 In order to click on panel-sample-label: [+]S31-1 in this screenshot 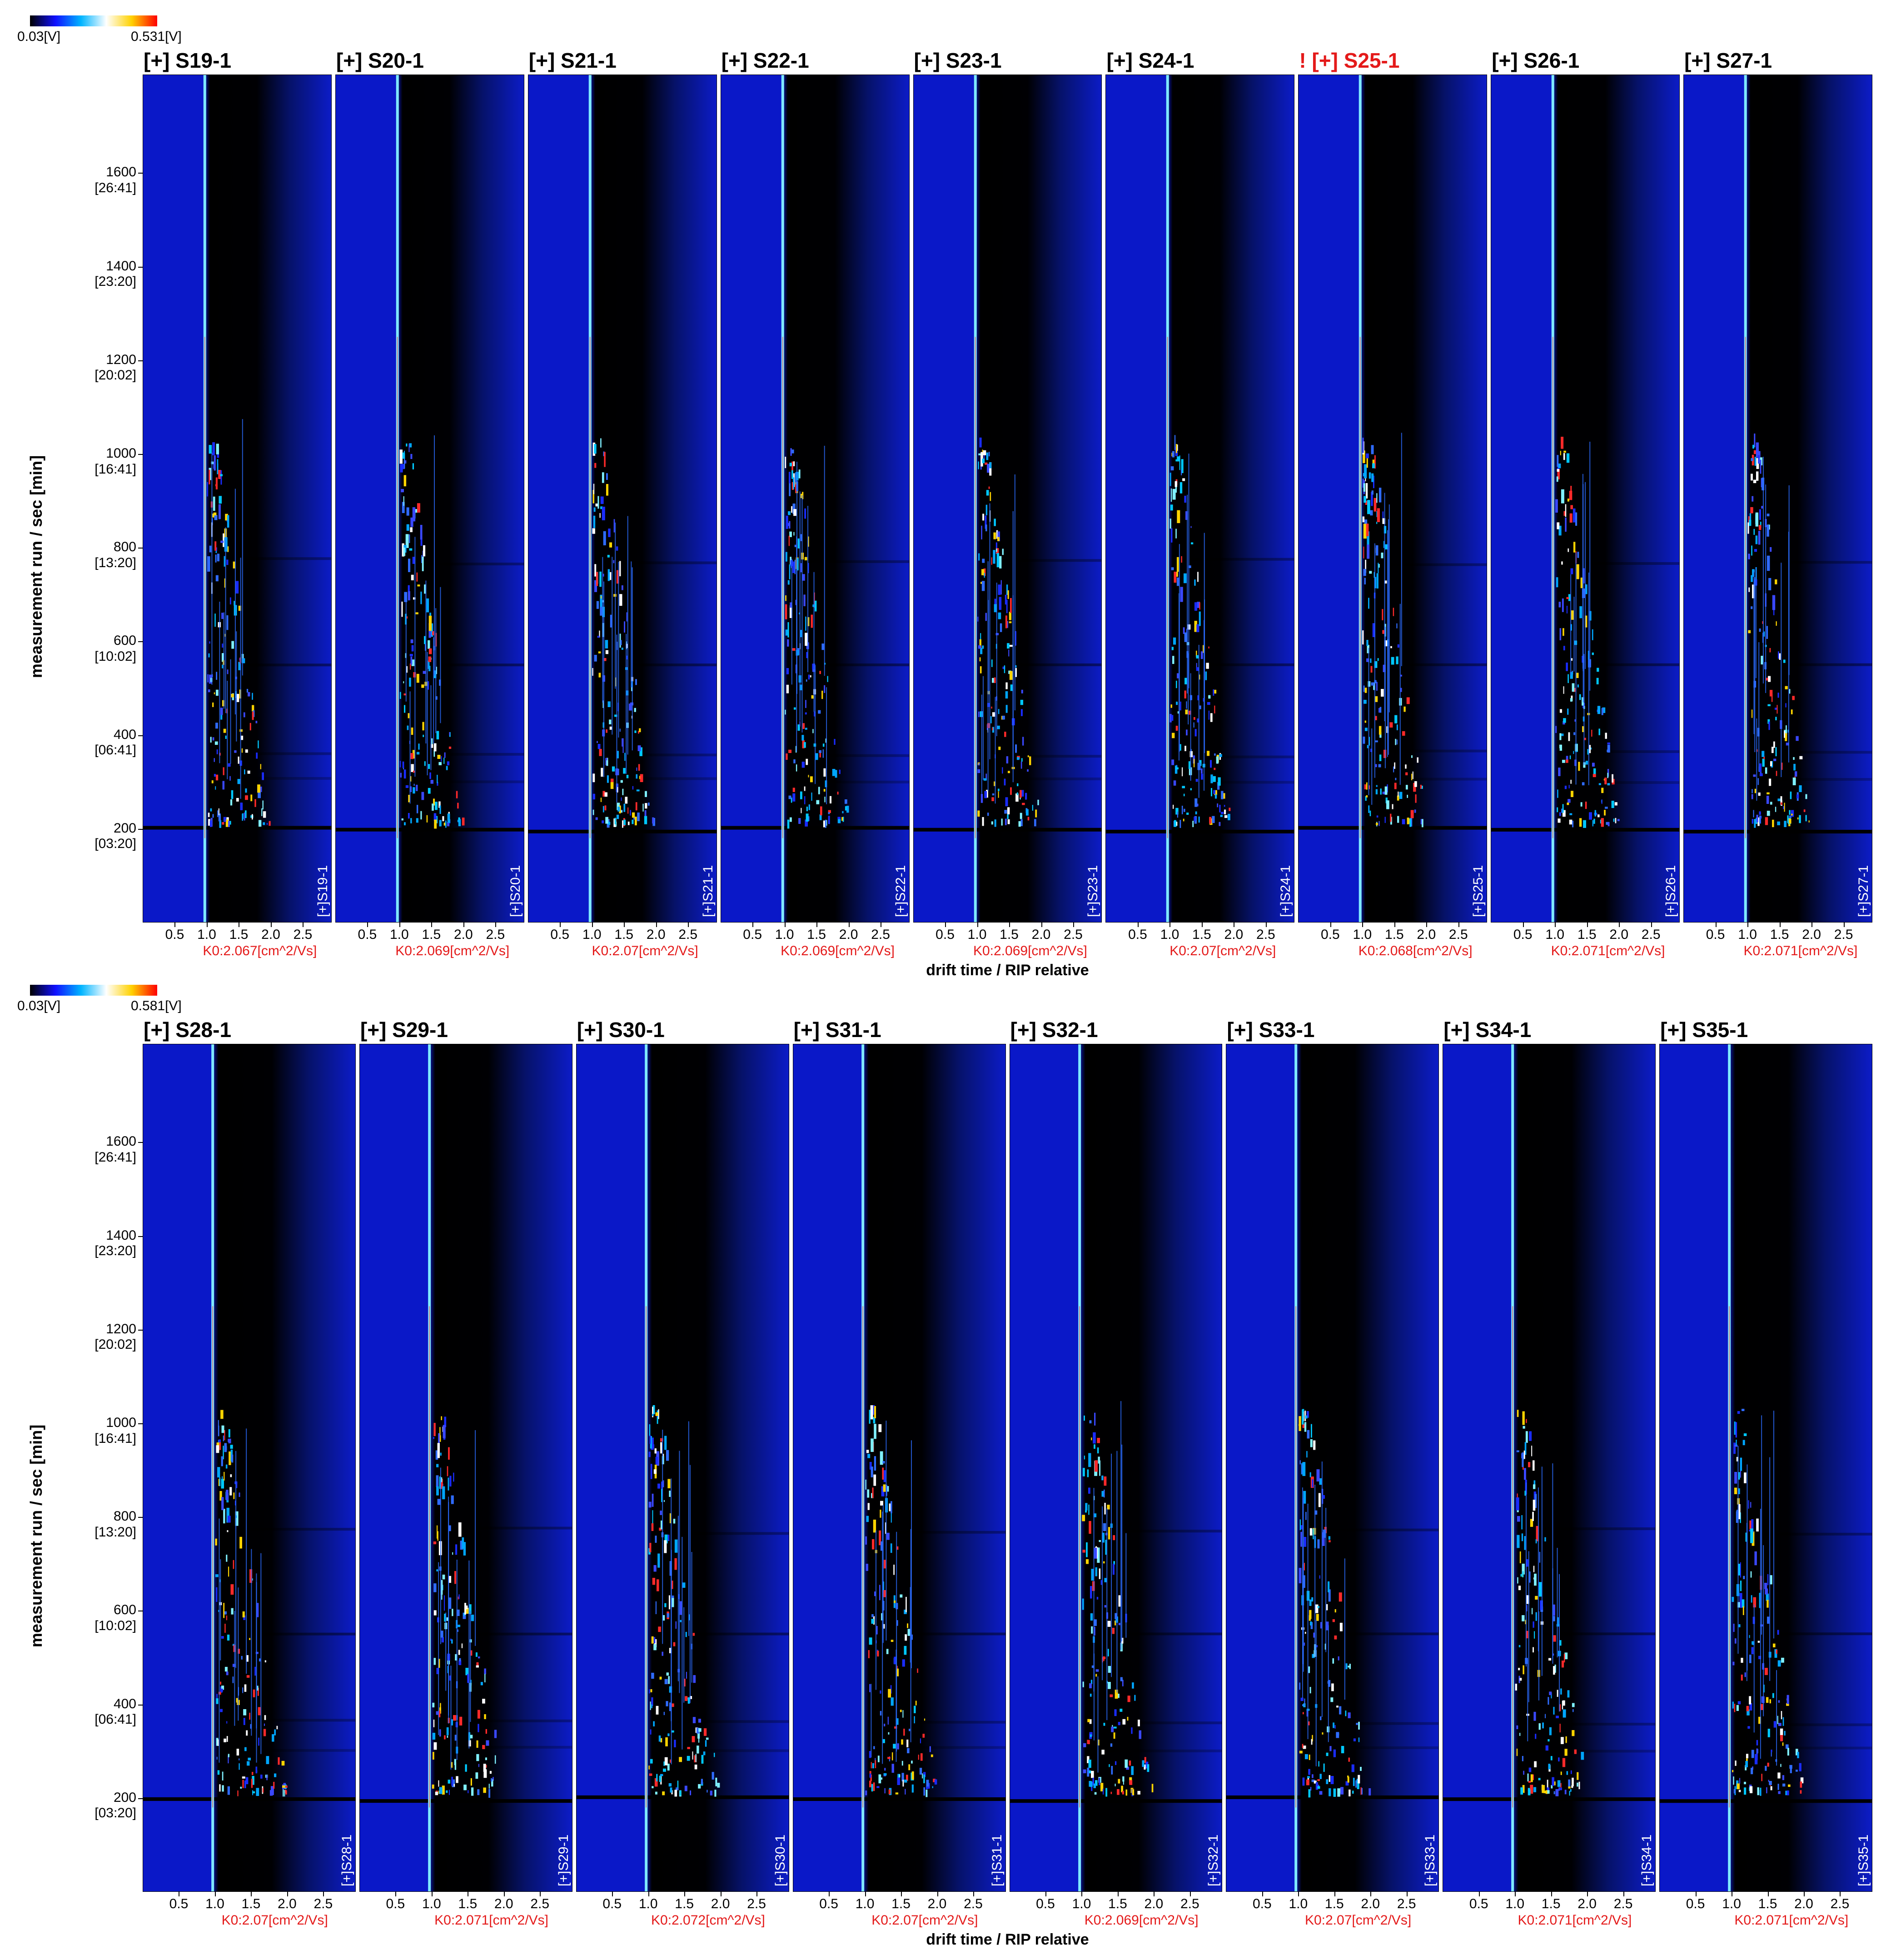, I will do `click(997, 1860)`.